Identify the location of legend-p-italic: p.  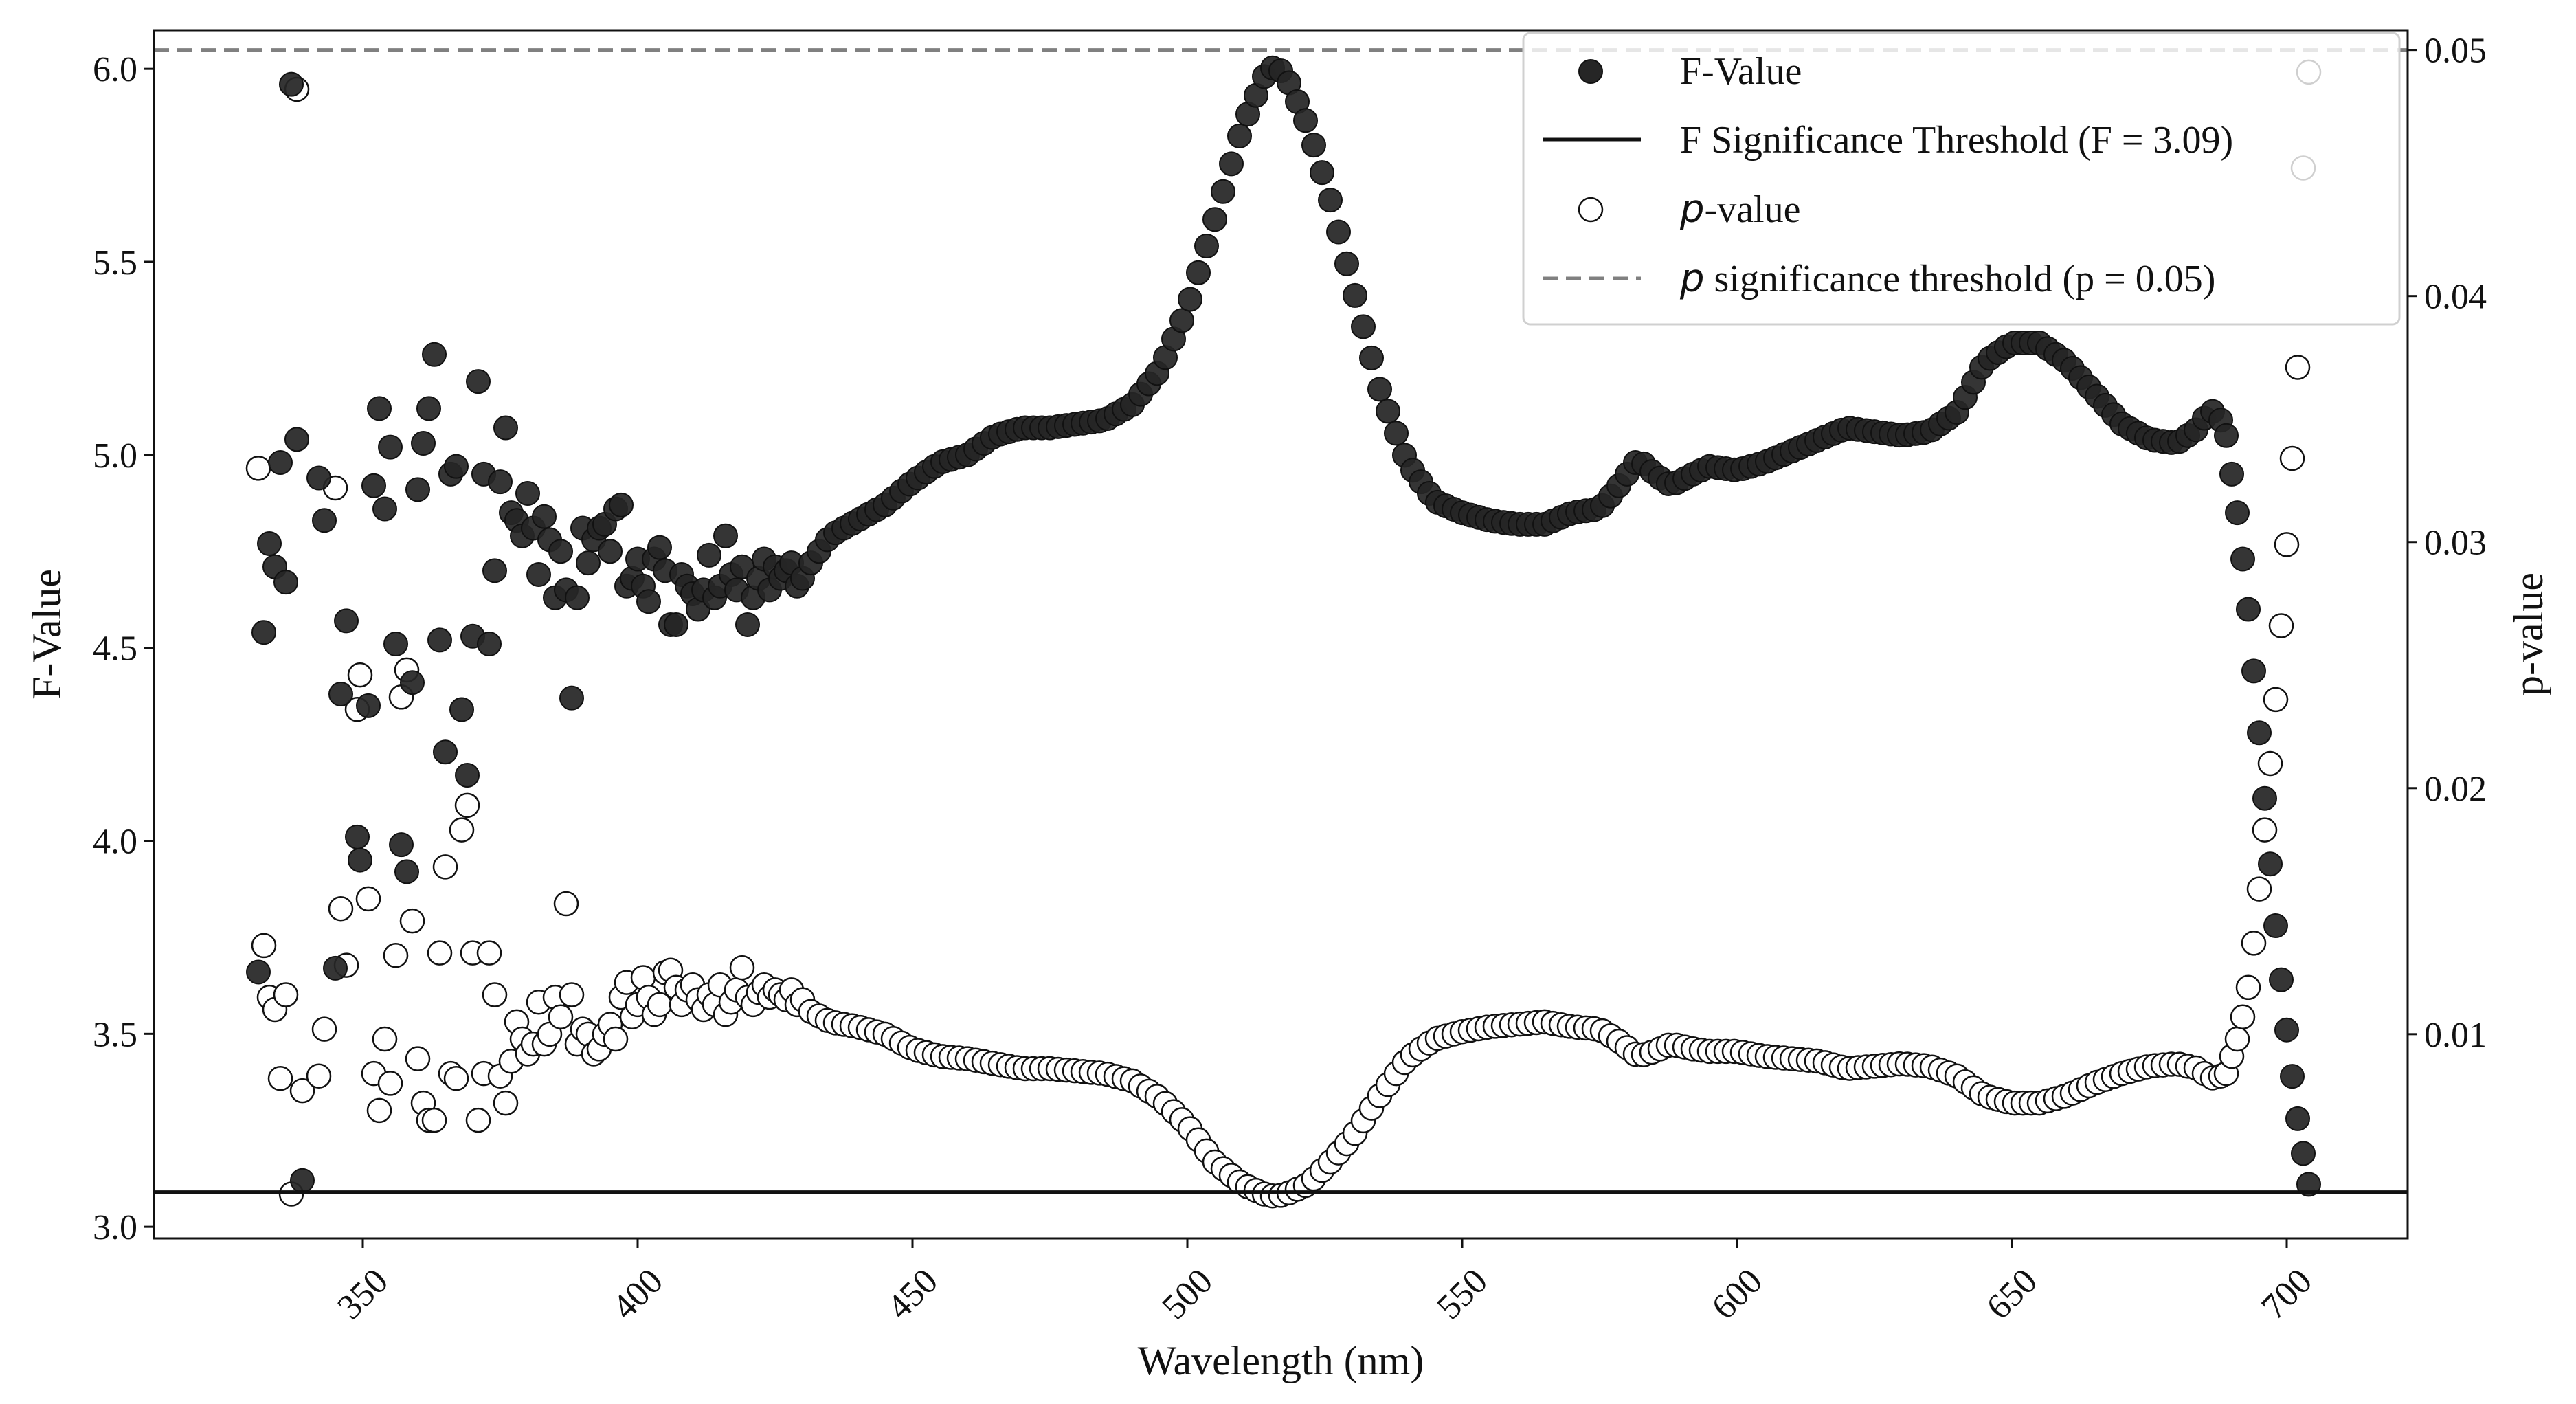
(1692, 209).